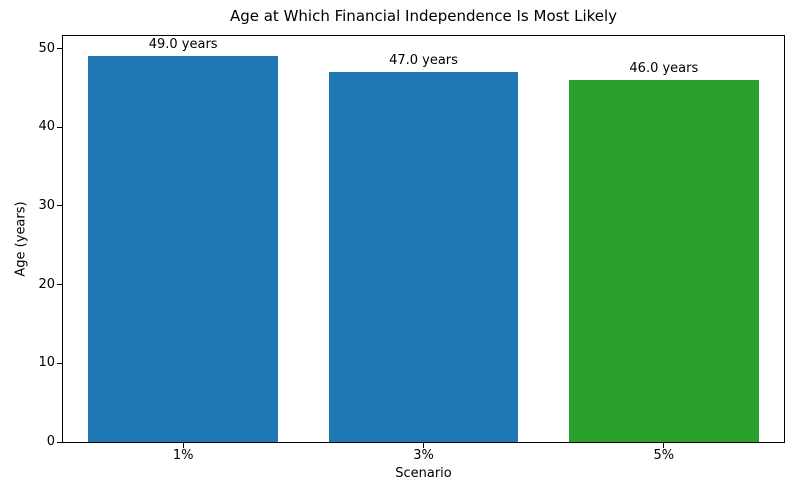  I want to click on x-axis-label: Scenario, so click(423, 473).